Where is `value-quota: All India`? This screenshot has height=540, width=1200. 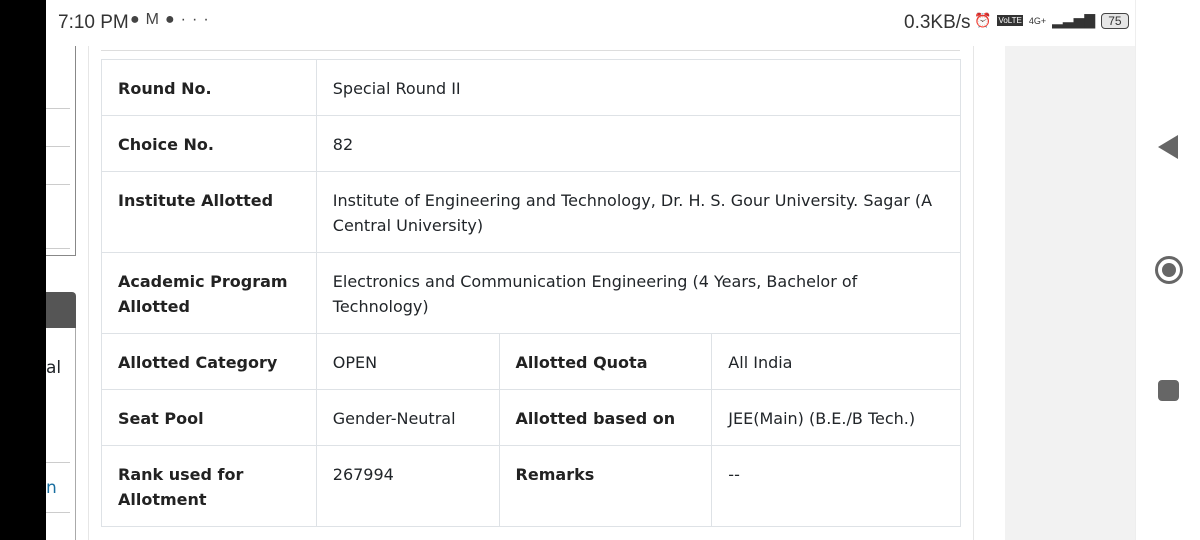 value-quota: All India is located at coordinates (836, 361).